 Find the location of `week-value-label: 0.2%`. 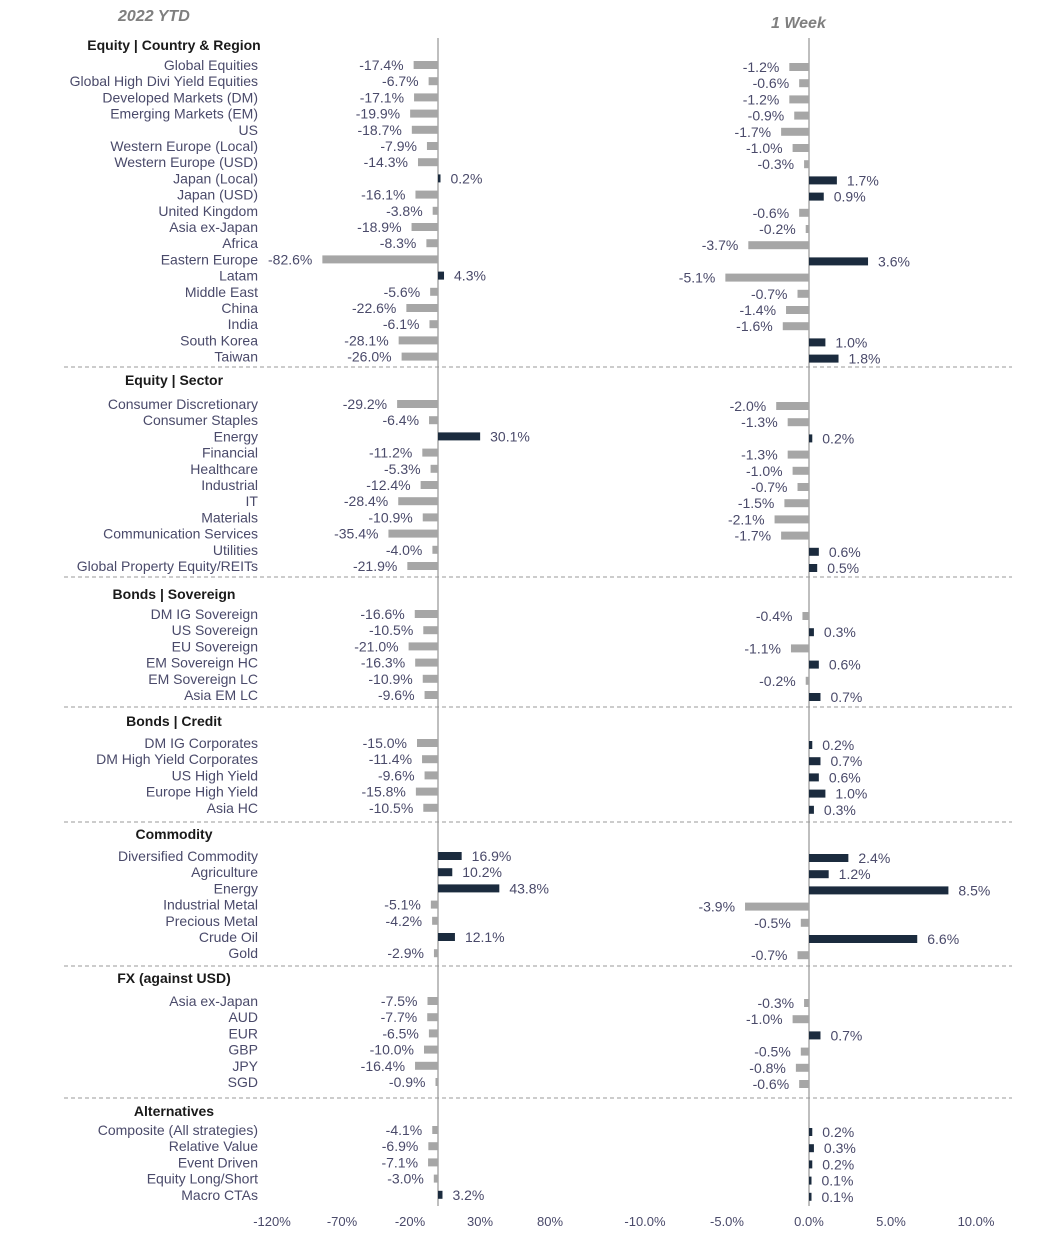

week-value-label: 0.2% is located at coordinates (838, 1132).